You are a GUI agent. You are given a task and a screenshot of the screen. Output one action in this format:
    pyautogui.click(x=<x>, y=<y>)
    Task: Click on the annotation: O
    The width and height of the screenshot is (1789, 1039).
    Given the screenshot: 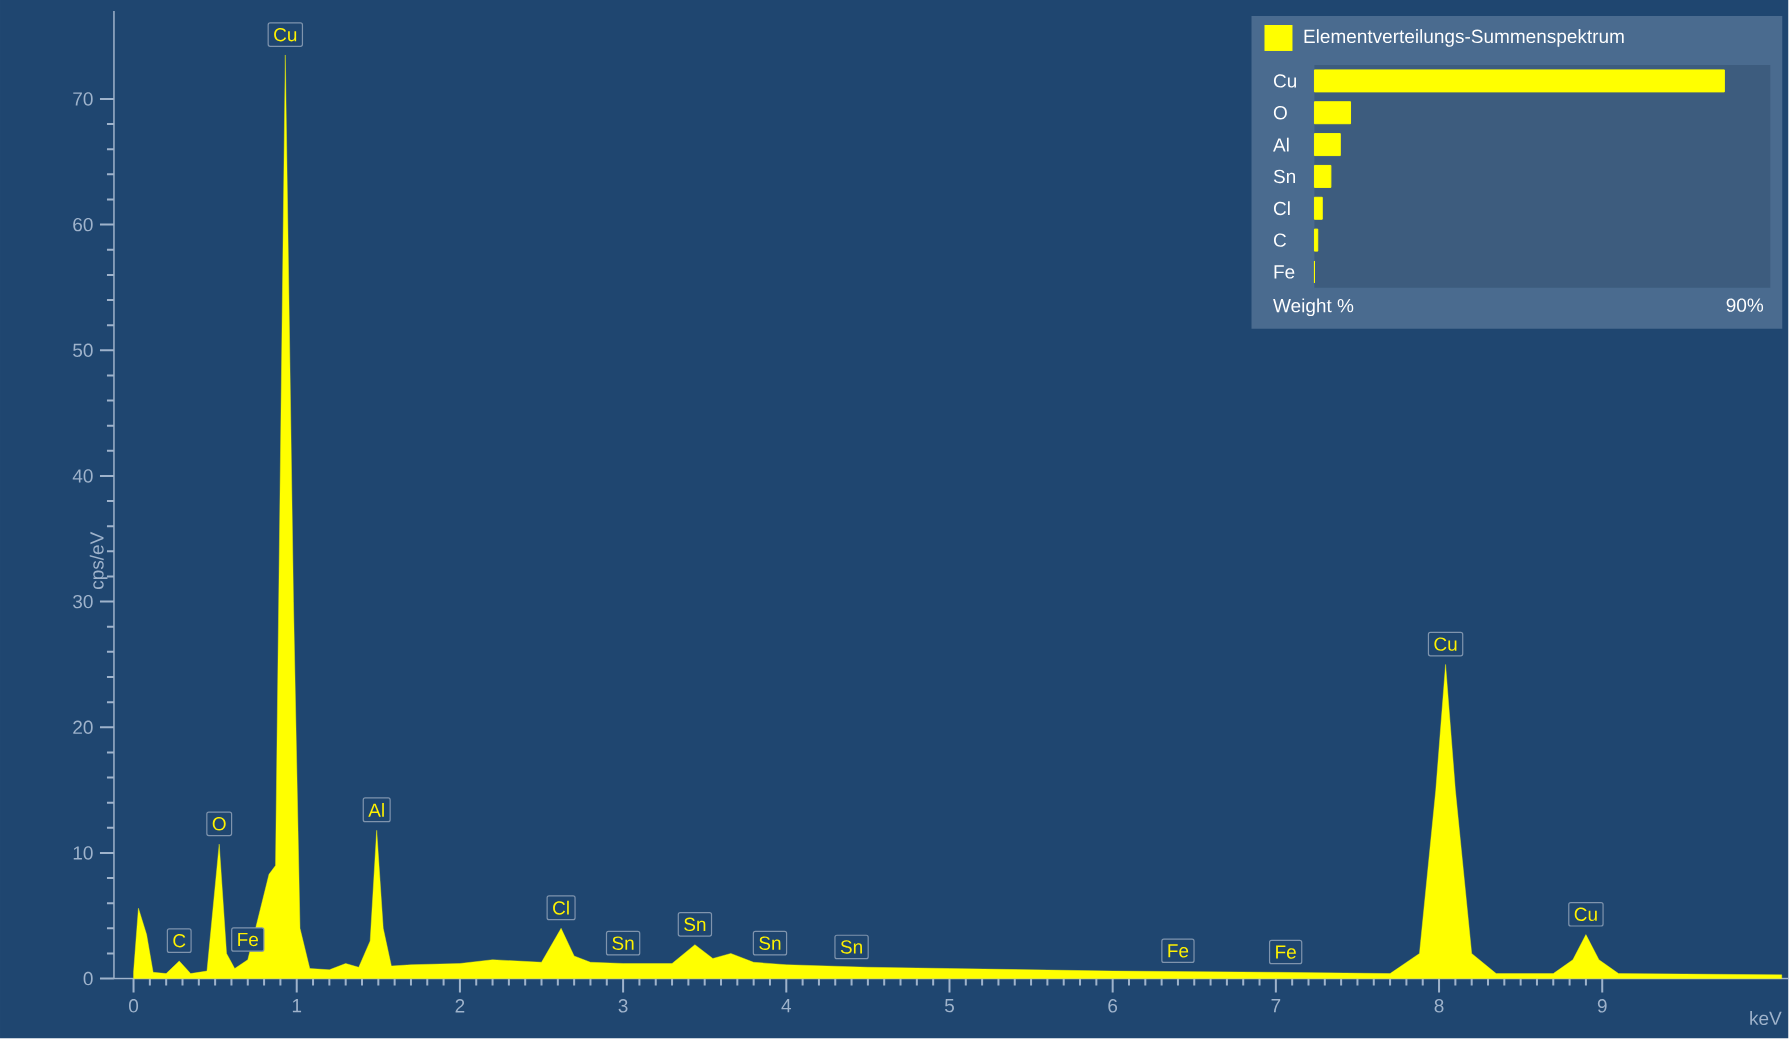 What is the action you would take?
    pyautogui.click(x=219, y=824)
    